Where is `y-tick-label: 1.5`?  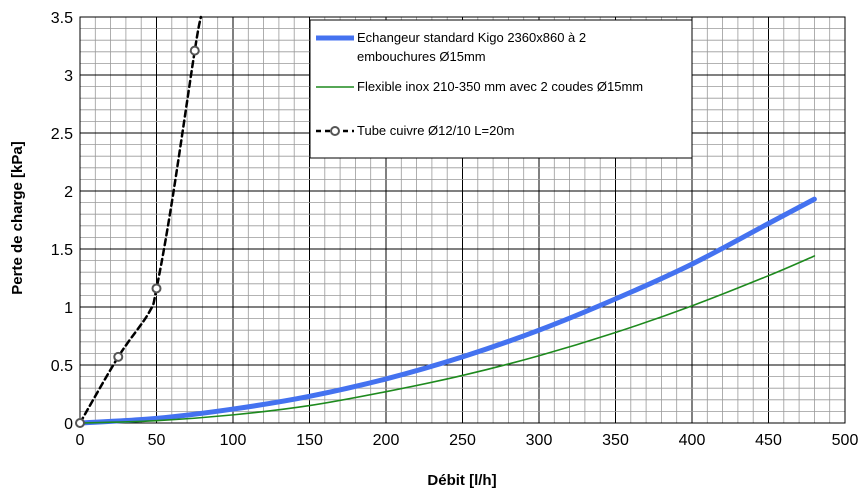
y-tick-label: 1.5 is located at coordinates (62, 250).